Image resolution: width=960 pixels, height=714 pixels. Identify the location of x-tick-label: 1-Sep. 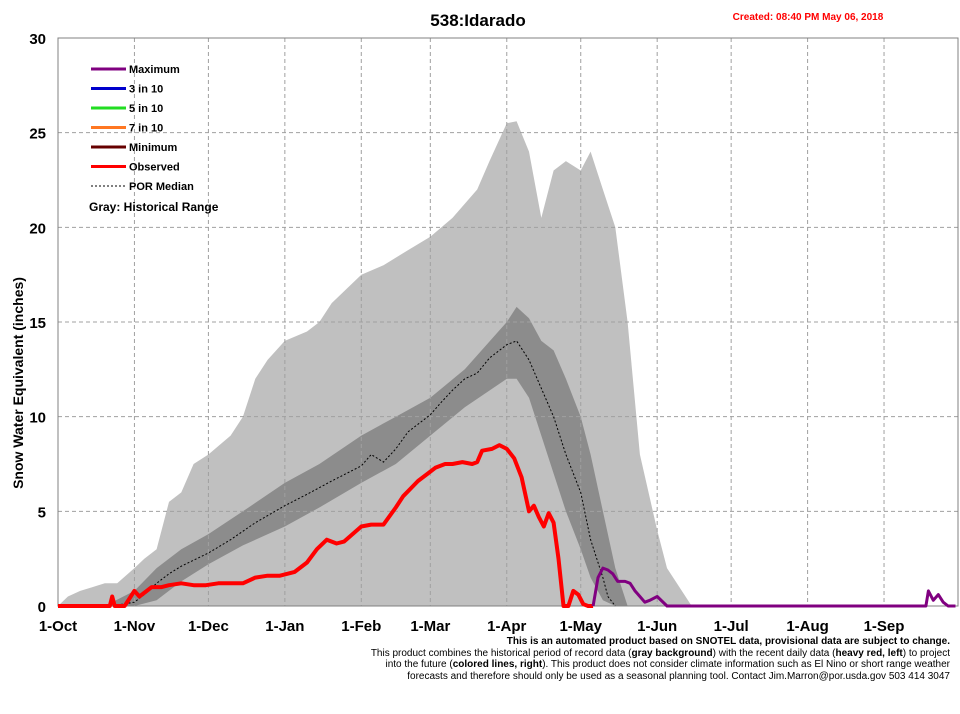
(884, 626).